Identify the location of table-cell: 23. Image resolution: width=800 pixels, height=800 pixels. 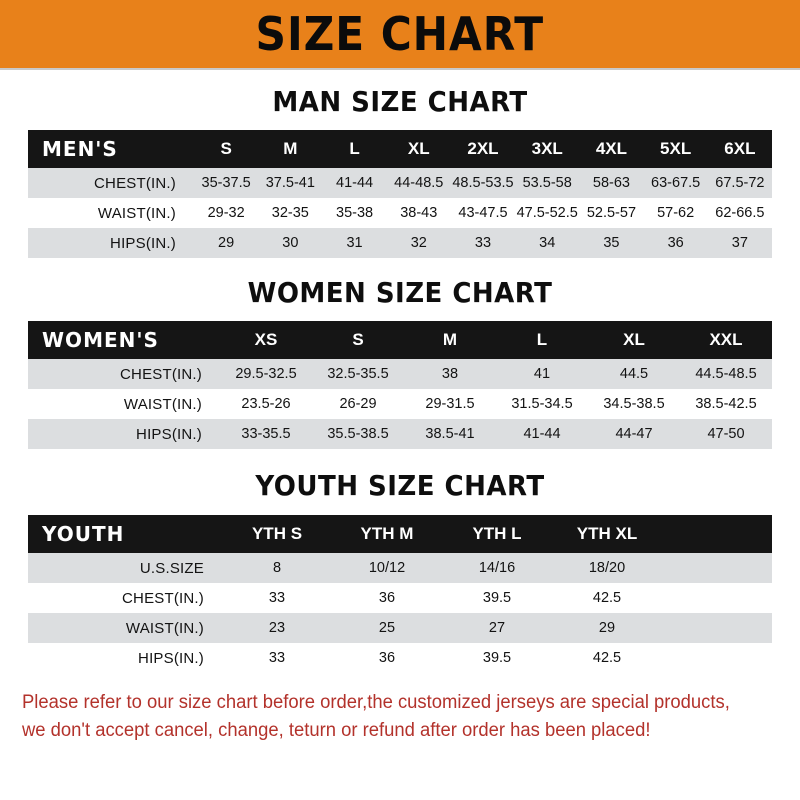
(277, 628).